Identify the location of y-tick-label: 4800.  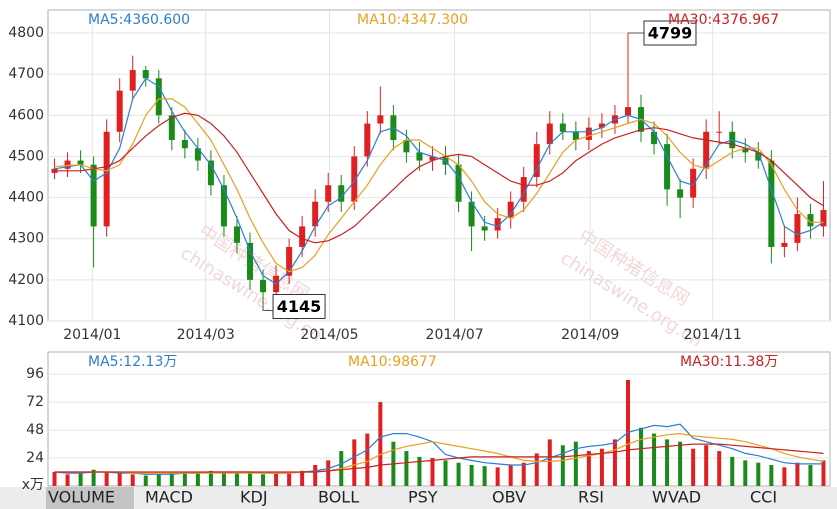
(26, 33).